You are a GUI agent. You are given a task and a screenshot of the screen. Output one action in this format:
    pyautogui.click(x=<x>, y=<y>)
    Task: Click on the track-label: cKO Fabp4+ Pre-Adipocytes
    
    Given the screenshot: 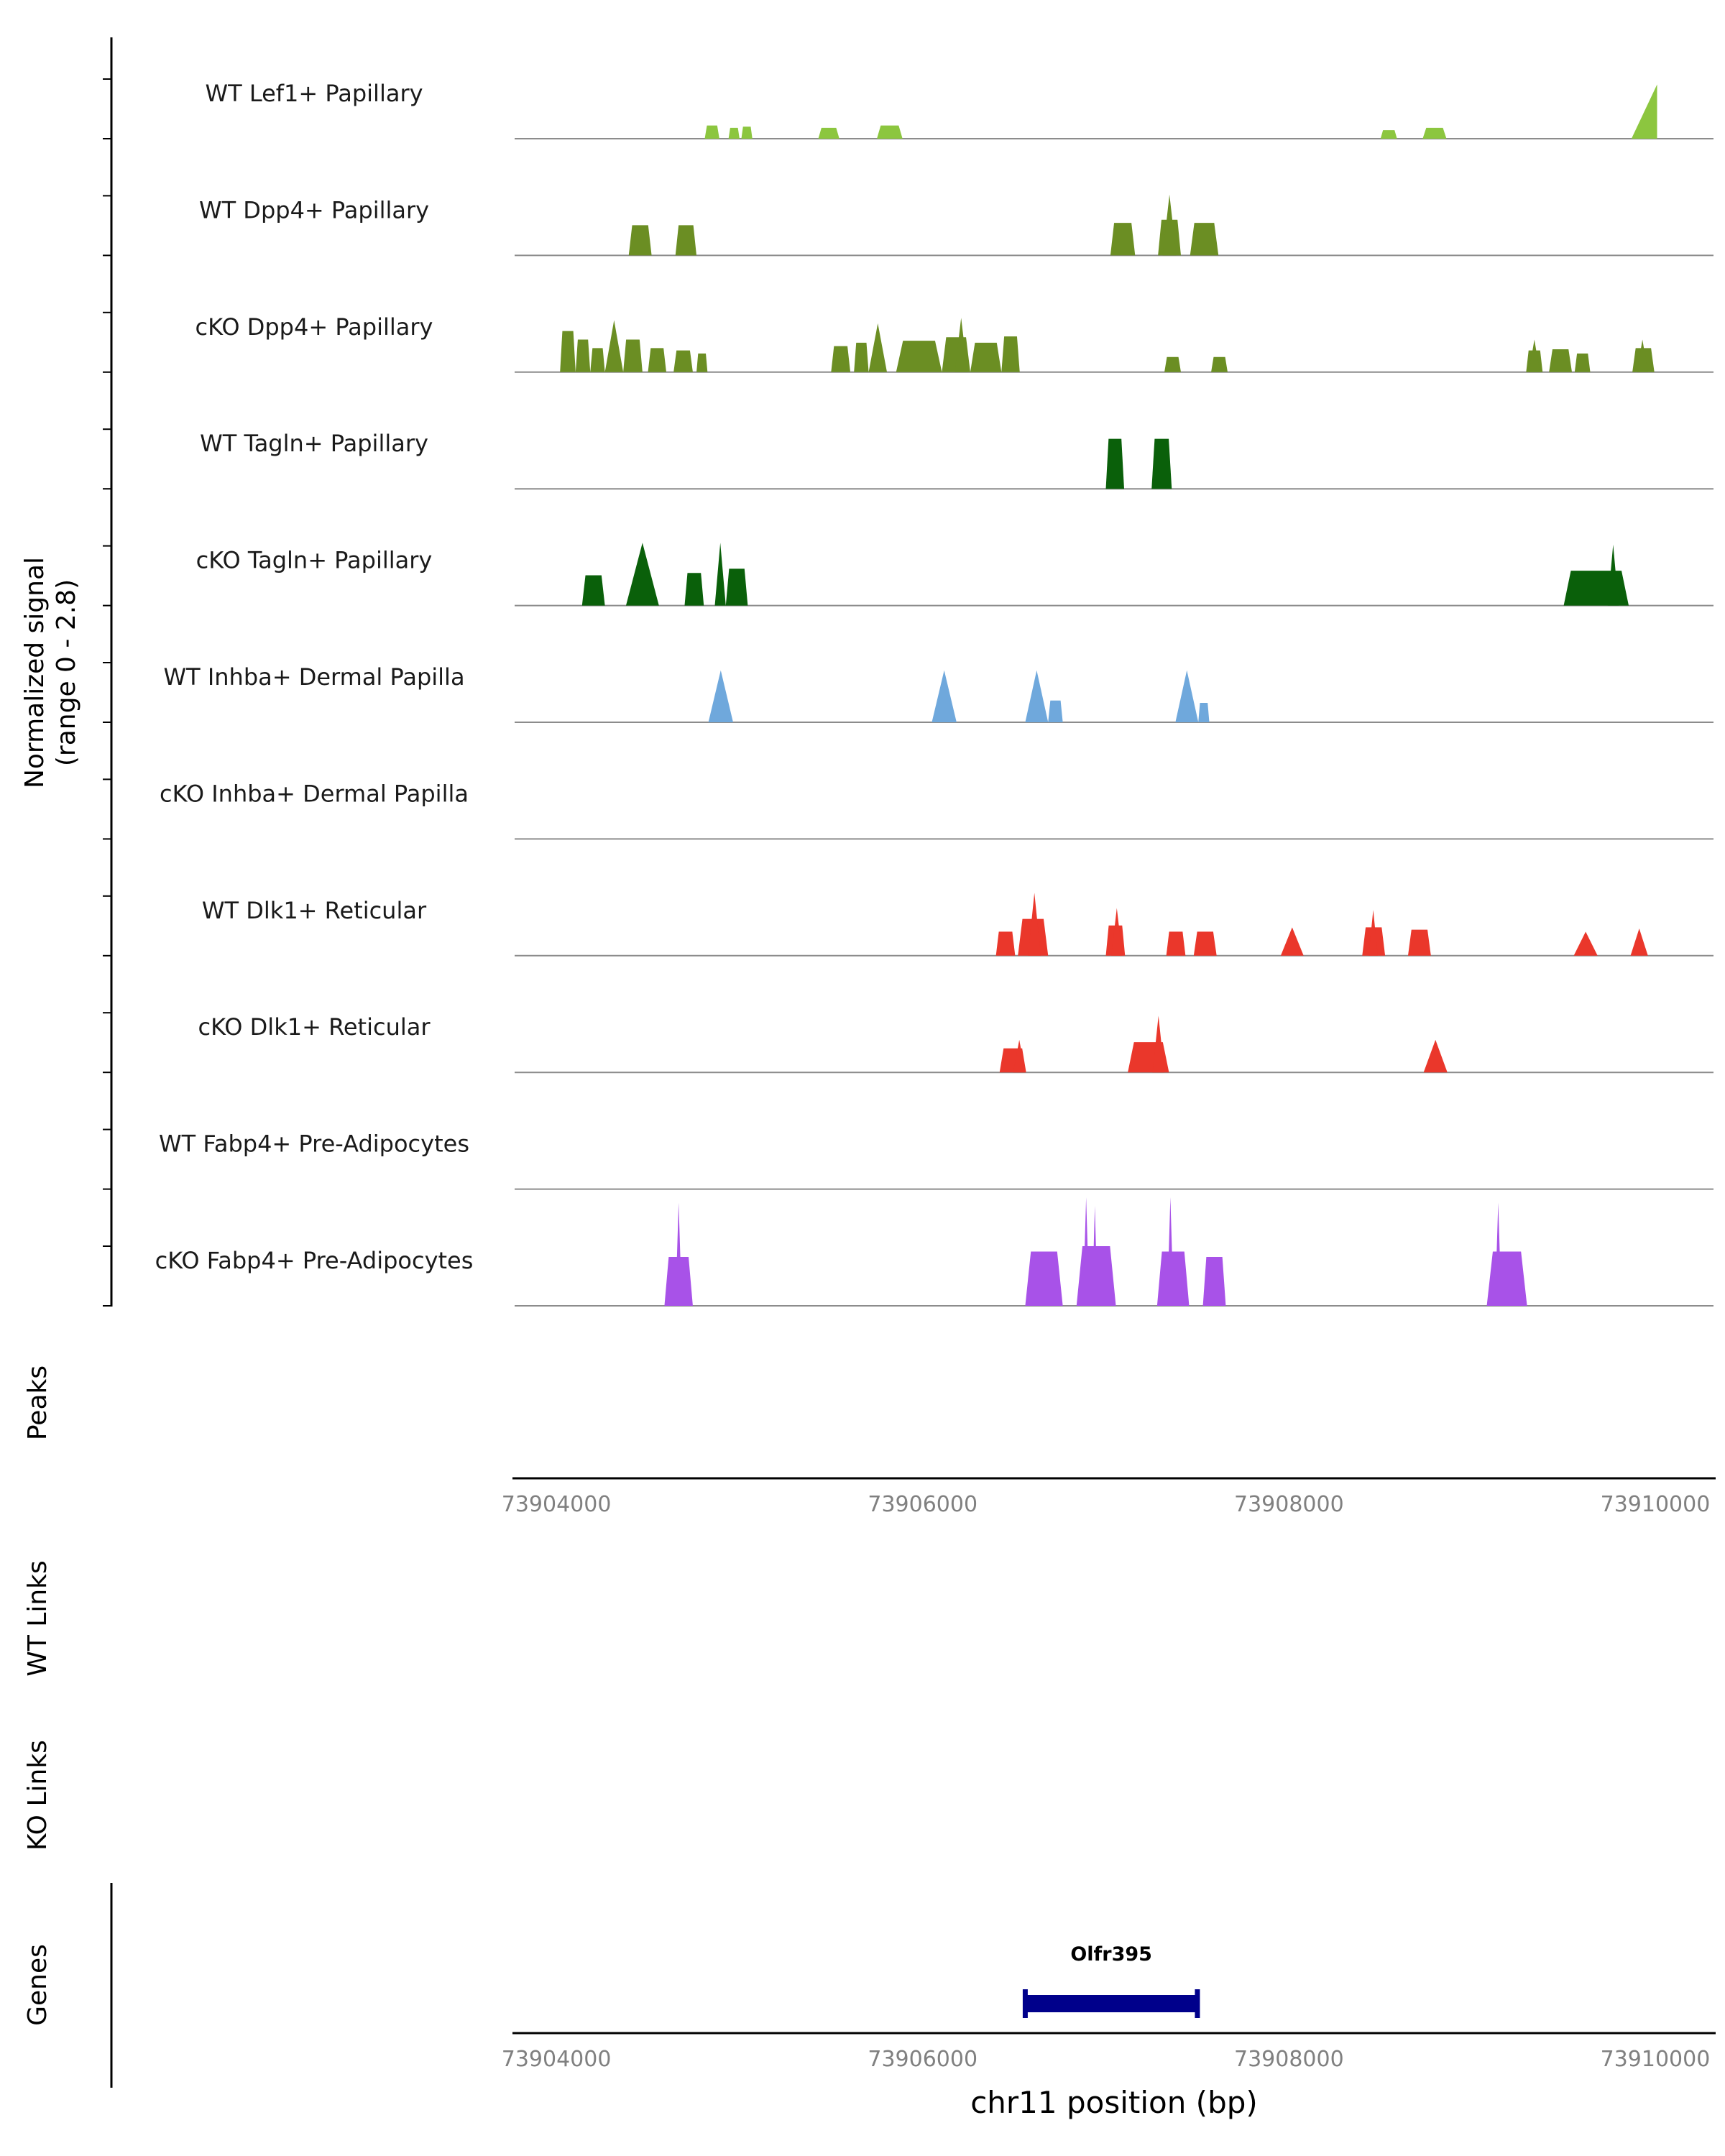 What is the action you would take?
    pyautogui.click(x=314, y=1260)
    